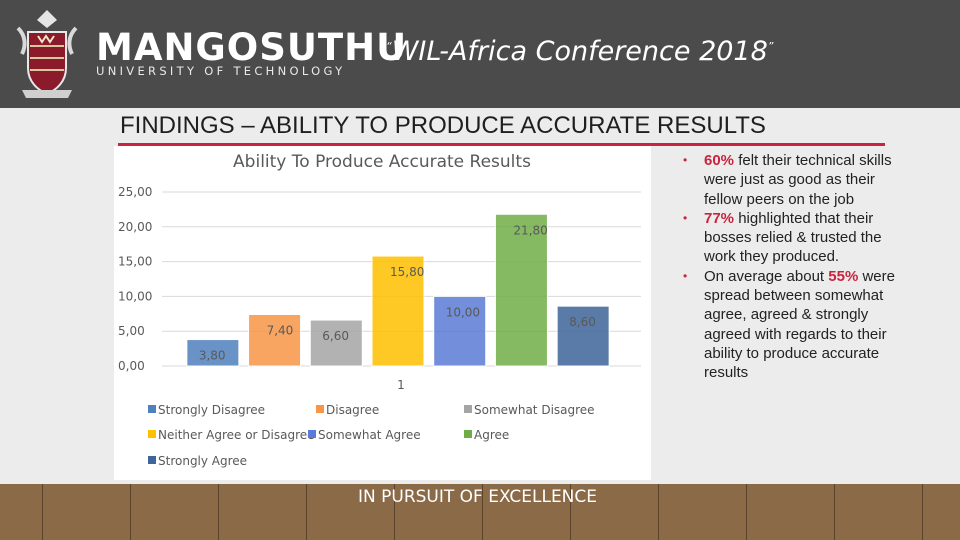  I want to click on logo-name: MANGOSUTHU, so click(252, 47).